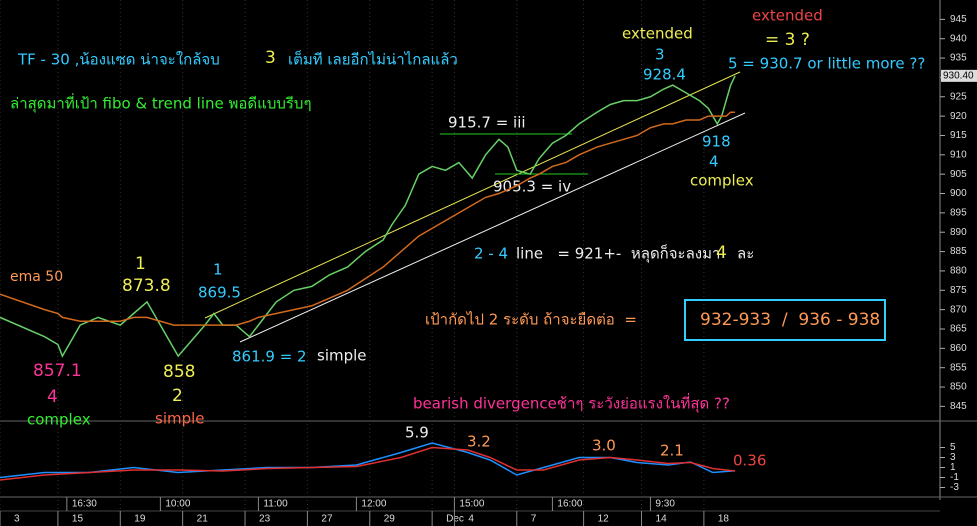  Describe the element at coordinates (954, 487) in the screenshot. I see `y-tick-label: -3` at that location.